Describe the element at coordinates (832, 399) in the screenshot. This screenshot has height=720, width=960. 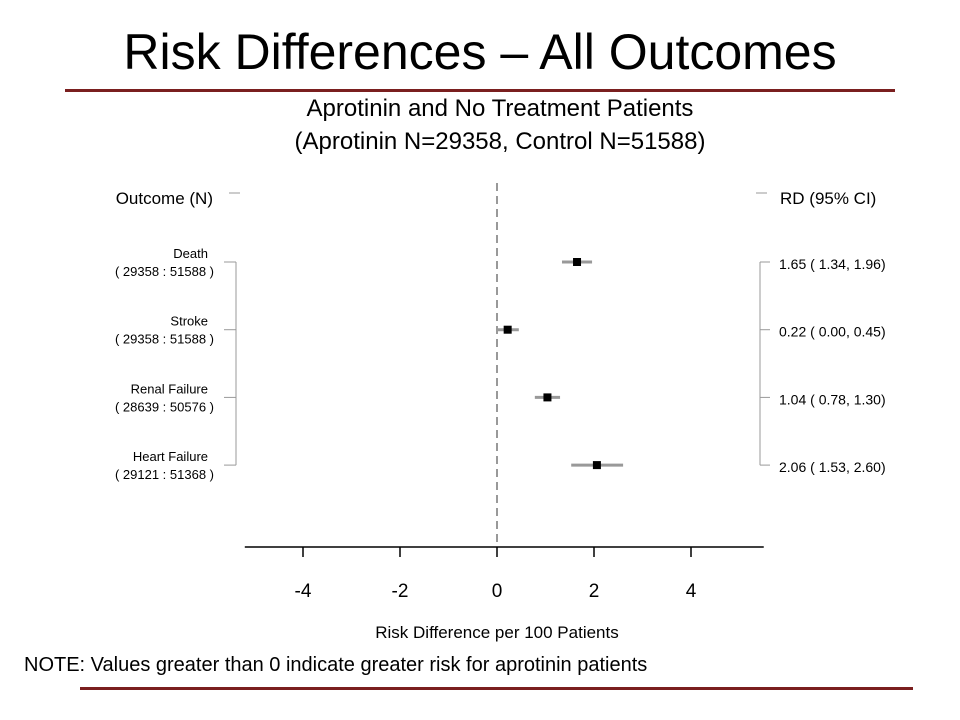
I see `ci-label: 1.04 ( 0.78, 1.30)` at that location.